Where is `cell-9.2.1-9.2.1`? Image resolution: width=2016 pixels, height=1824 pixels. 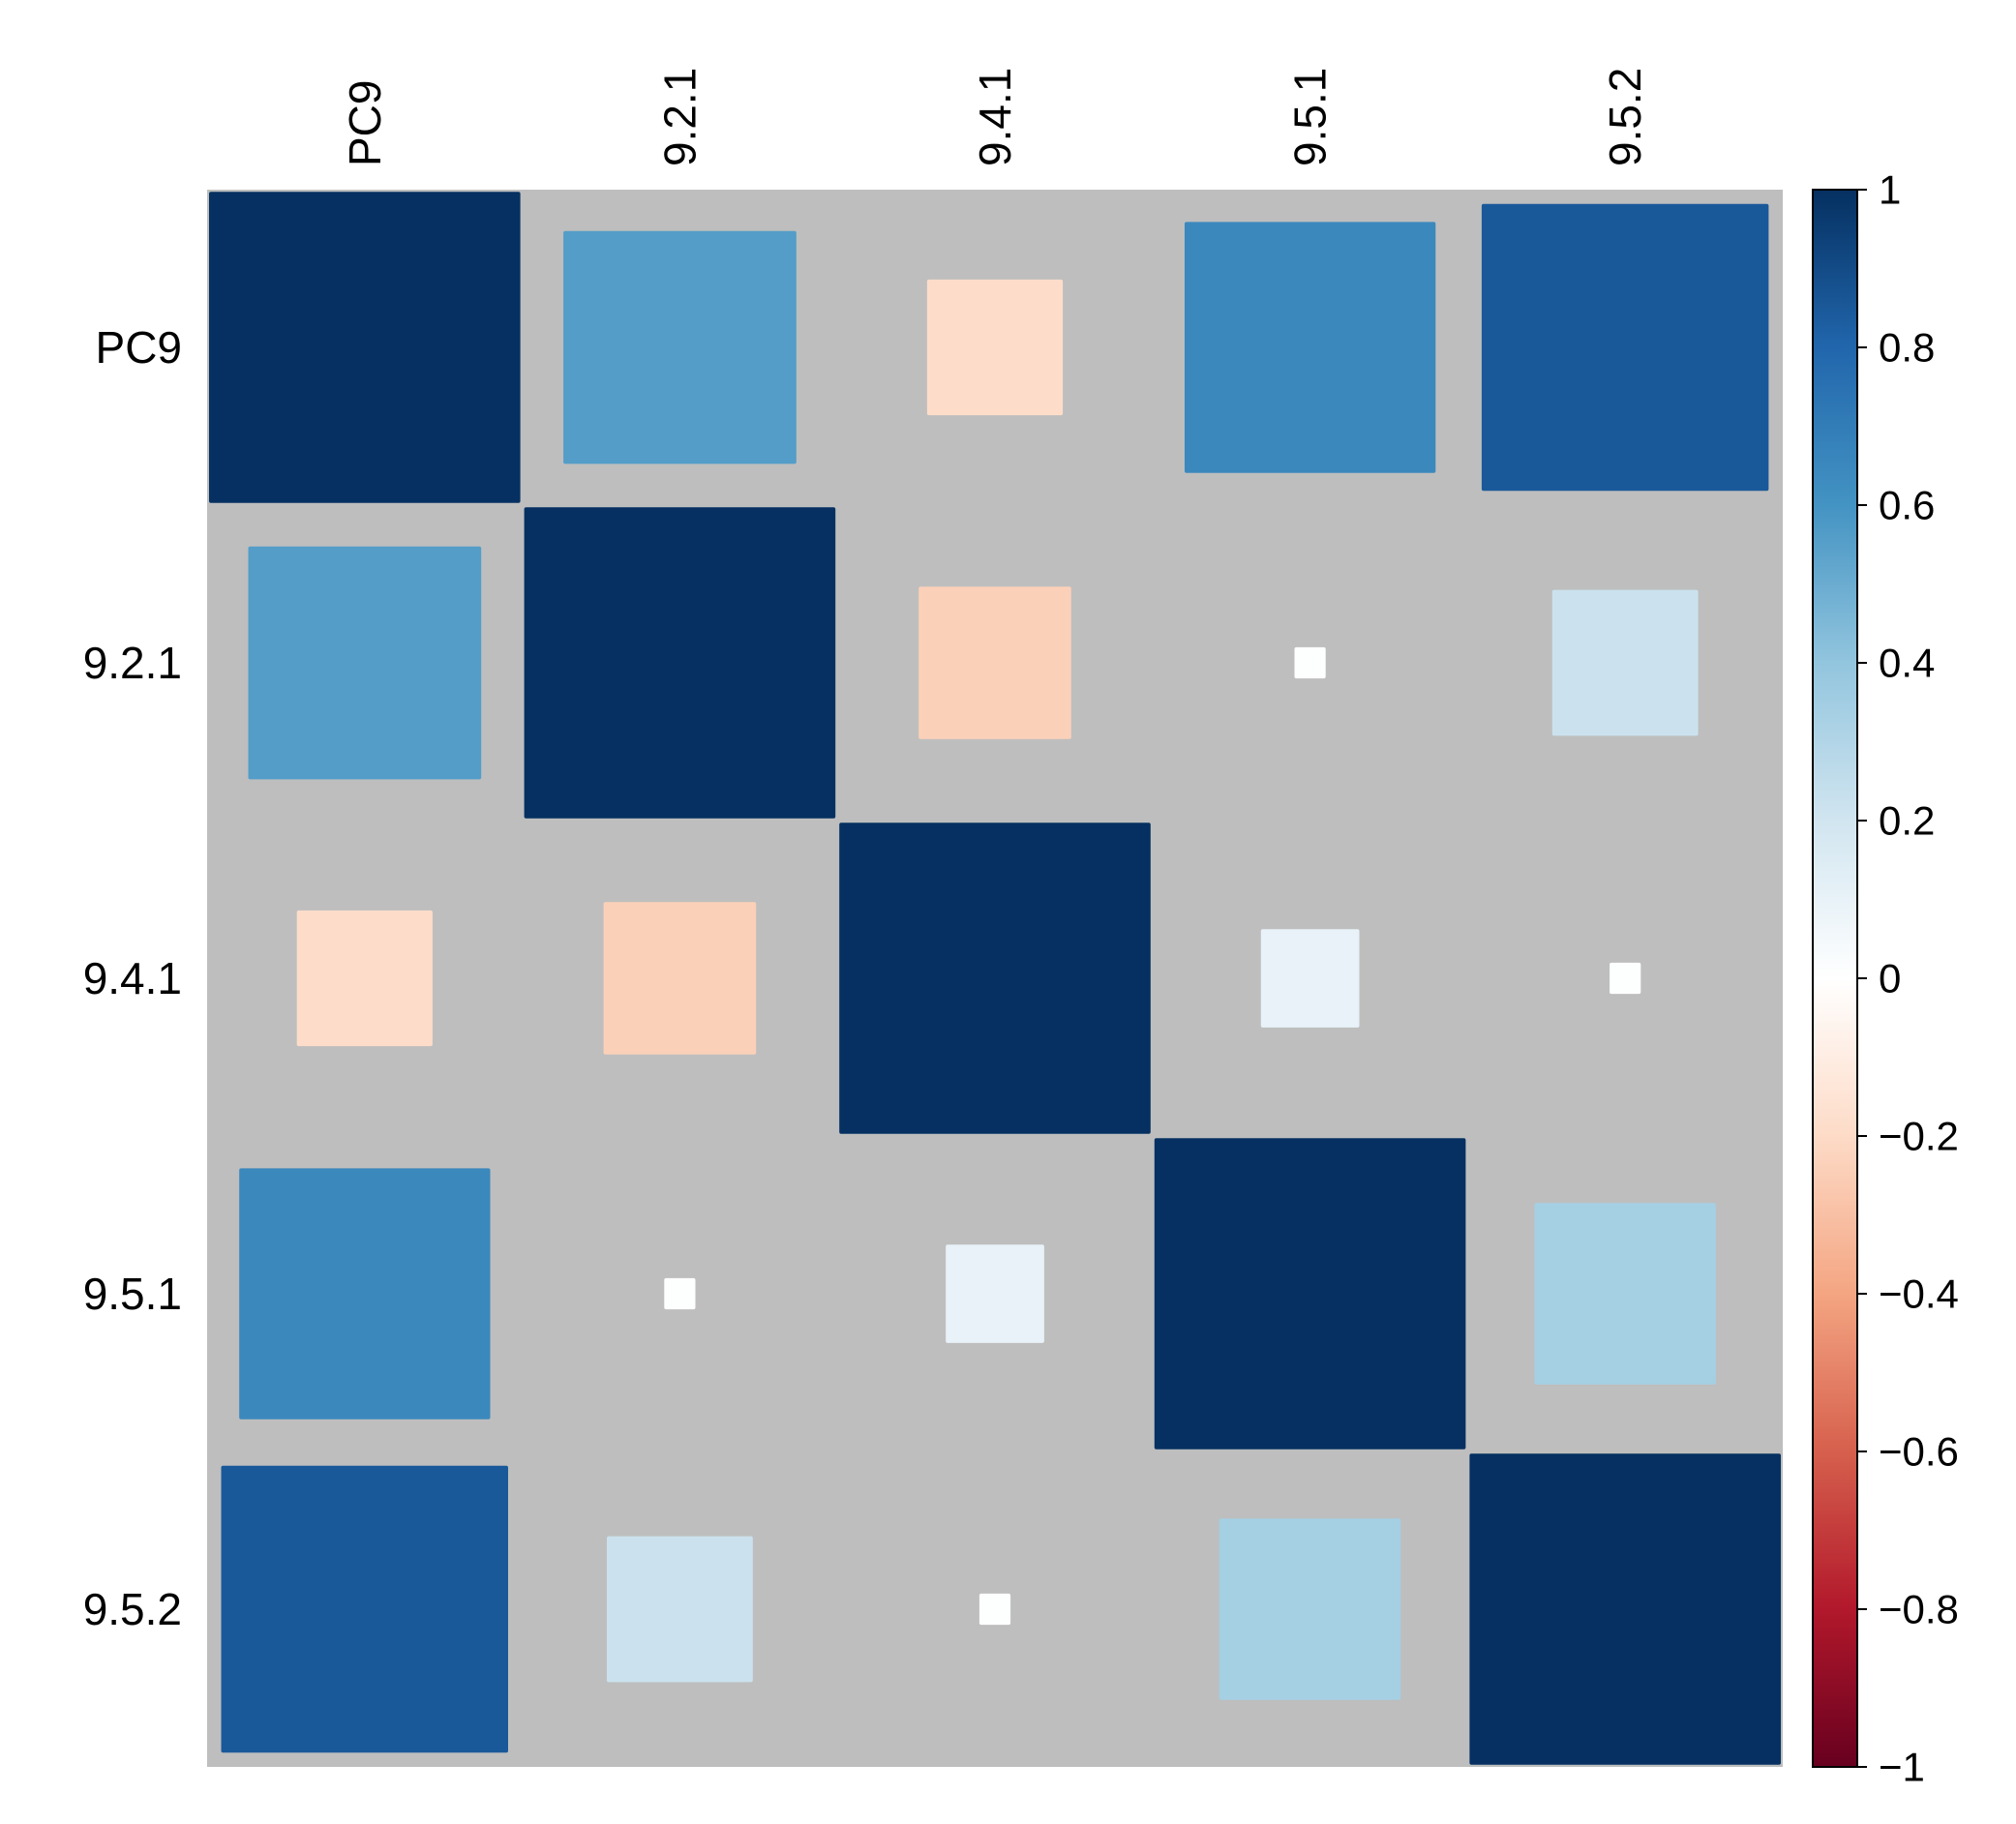 cell-9.2.1-9.2.1 is located at coordinates (680, 663).